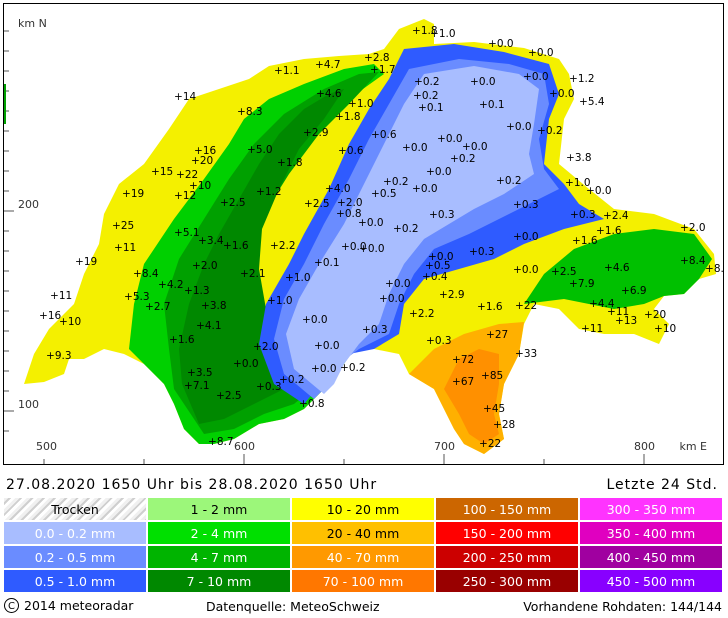 The image size is (728, 618). I want to click on station-value: +5.1, so click(187, 233).